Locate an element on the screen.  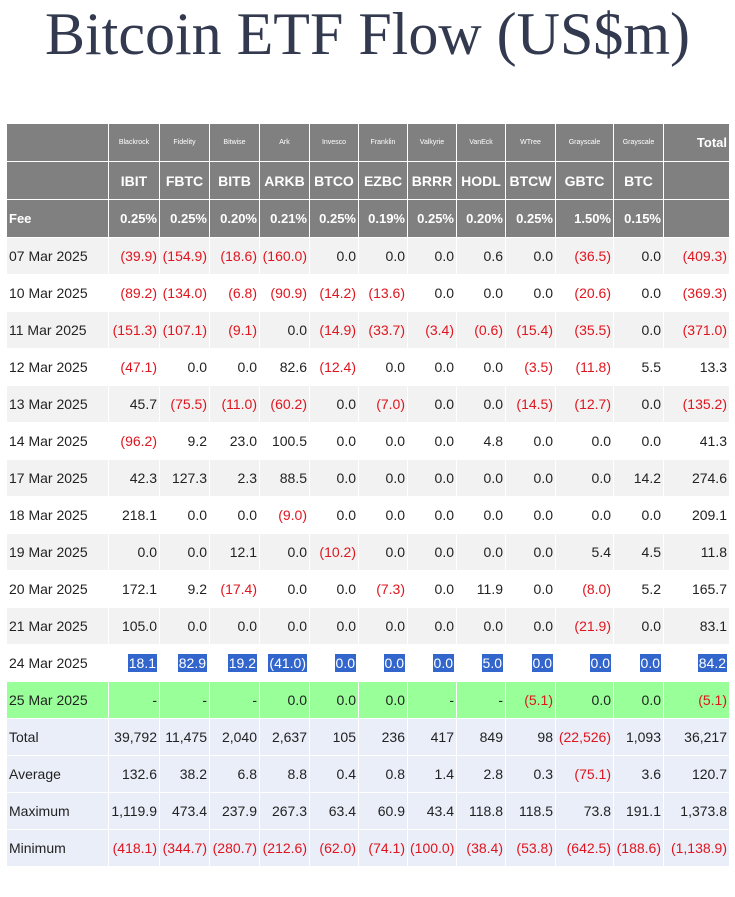
summary-value: 417 is located at coordinates (432, 737).